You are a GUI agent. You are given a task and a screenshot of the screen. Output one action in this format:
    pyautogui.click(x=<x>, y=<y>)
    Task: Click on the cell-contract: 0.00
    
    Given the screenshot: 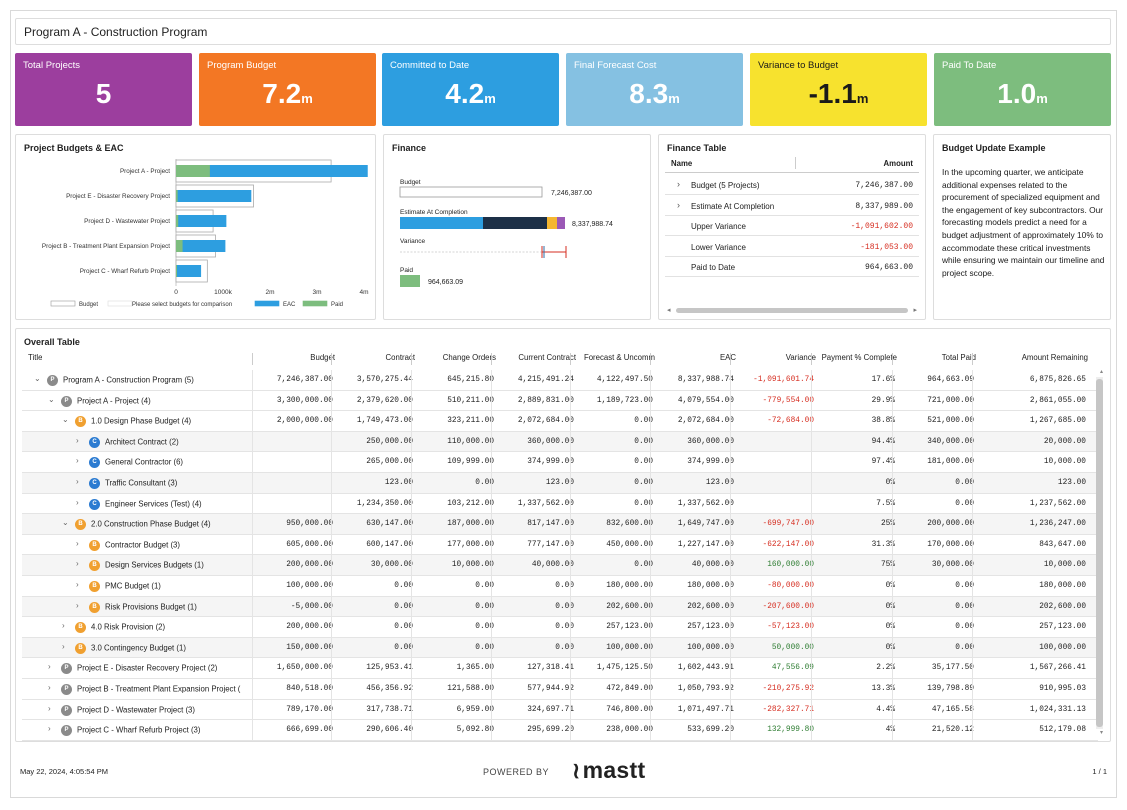 What is the action you would take?
    pyautogui.click(x=403, y=627)
    